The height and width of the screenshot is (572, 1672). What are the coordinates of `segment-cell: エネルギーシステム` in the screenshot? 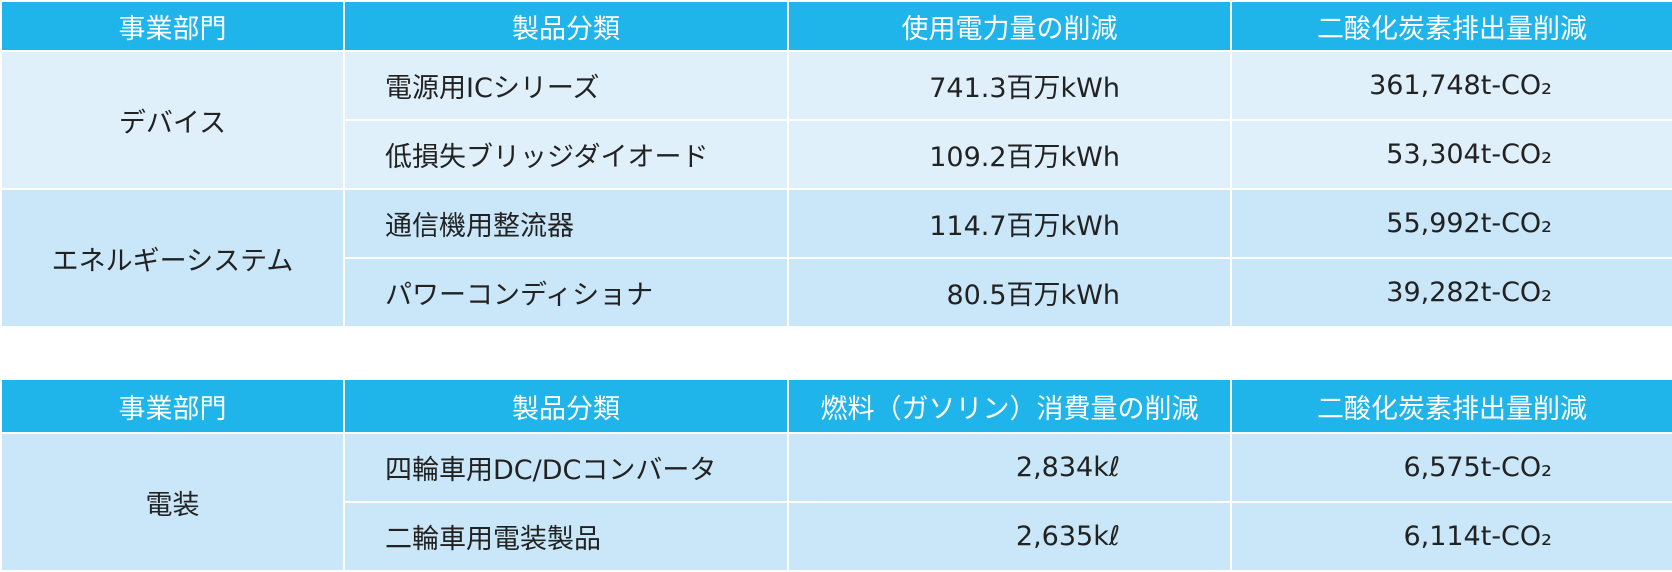 It's located at (172, 258).